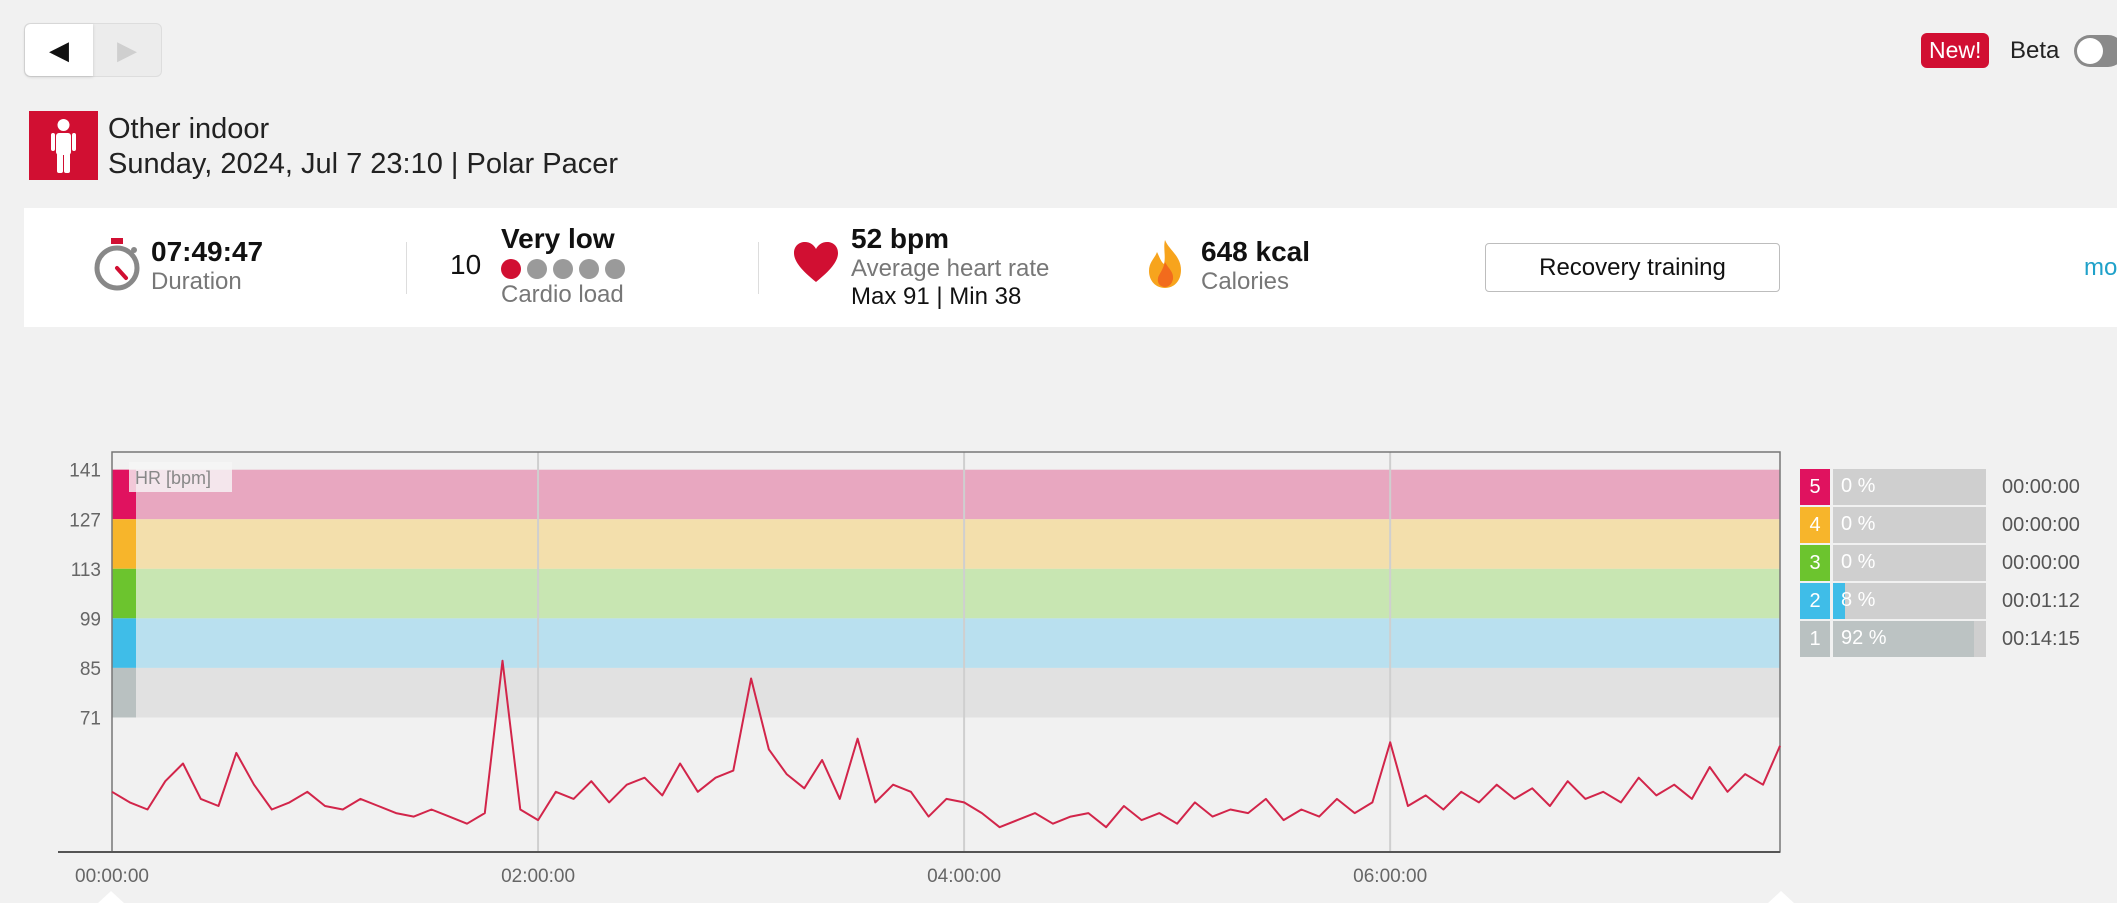 This screenshot has width=2117, height=903. I want to click on zone-time: 00:01:12, so click(2041, 601).